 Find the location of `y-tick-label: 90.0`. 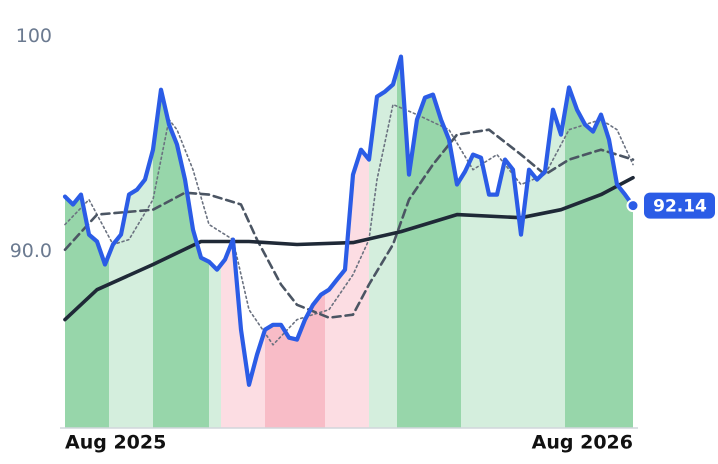

y-tick-label: 90.0 is located at coordinates (31, 251).